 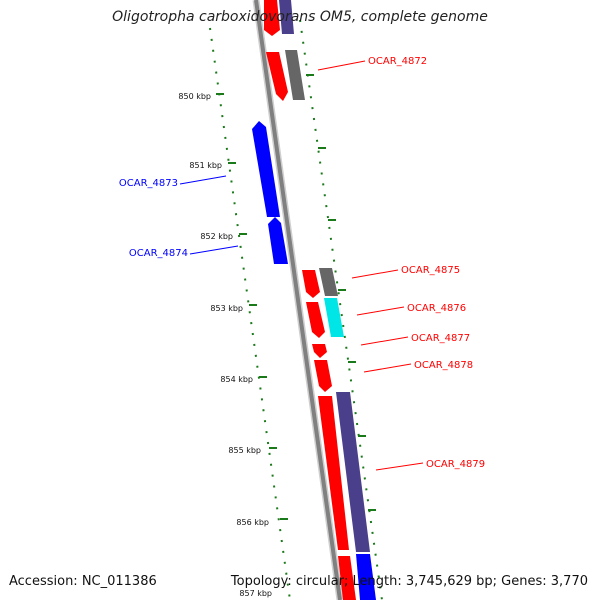 What do you see at coordinates (252, 522) in the screenshot?
I see `tick-label-856: 856 kbp` at bounding box center [252, 522].